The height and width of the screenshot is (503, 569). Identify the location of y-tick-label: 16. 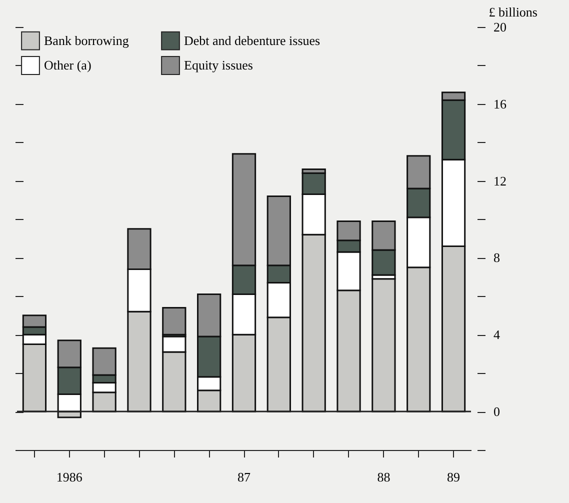
(500, 104).